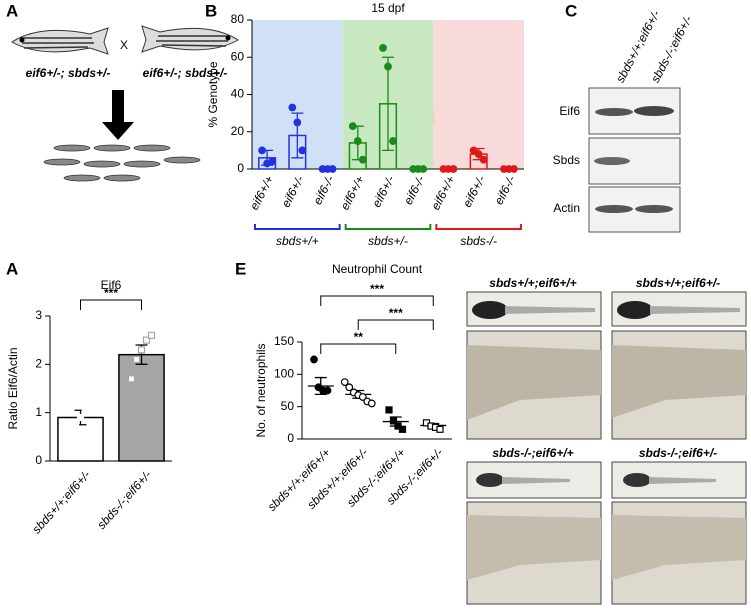 The width and height of the screenshot is (751, 608). What do you see at coordinates (532, 453) in the screenshot?
I see `photo-label: sbds-/-;eif6+/+` at bounding box center [532, 453].